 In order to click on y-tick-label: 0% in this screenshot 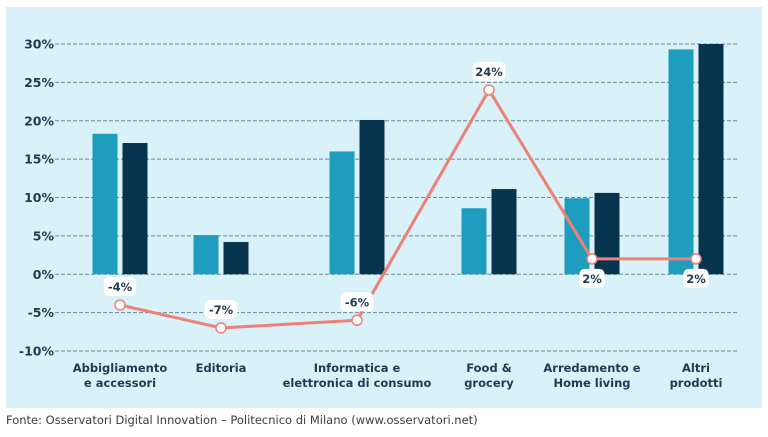, I will do `click(44, 274)`.